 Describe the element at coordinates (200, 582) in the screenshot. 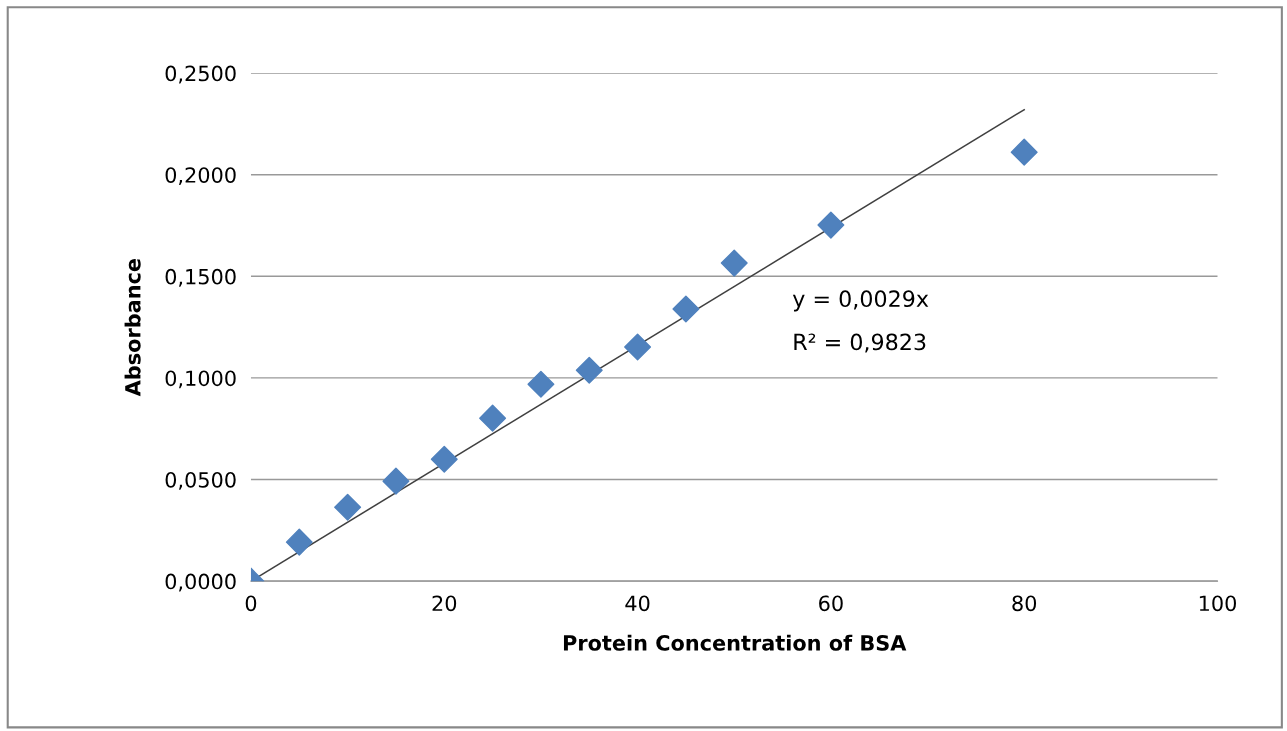

I see `y-tick-label: 0,0000` at that location.